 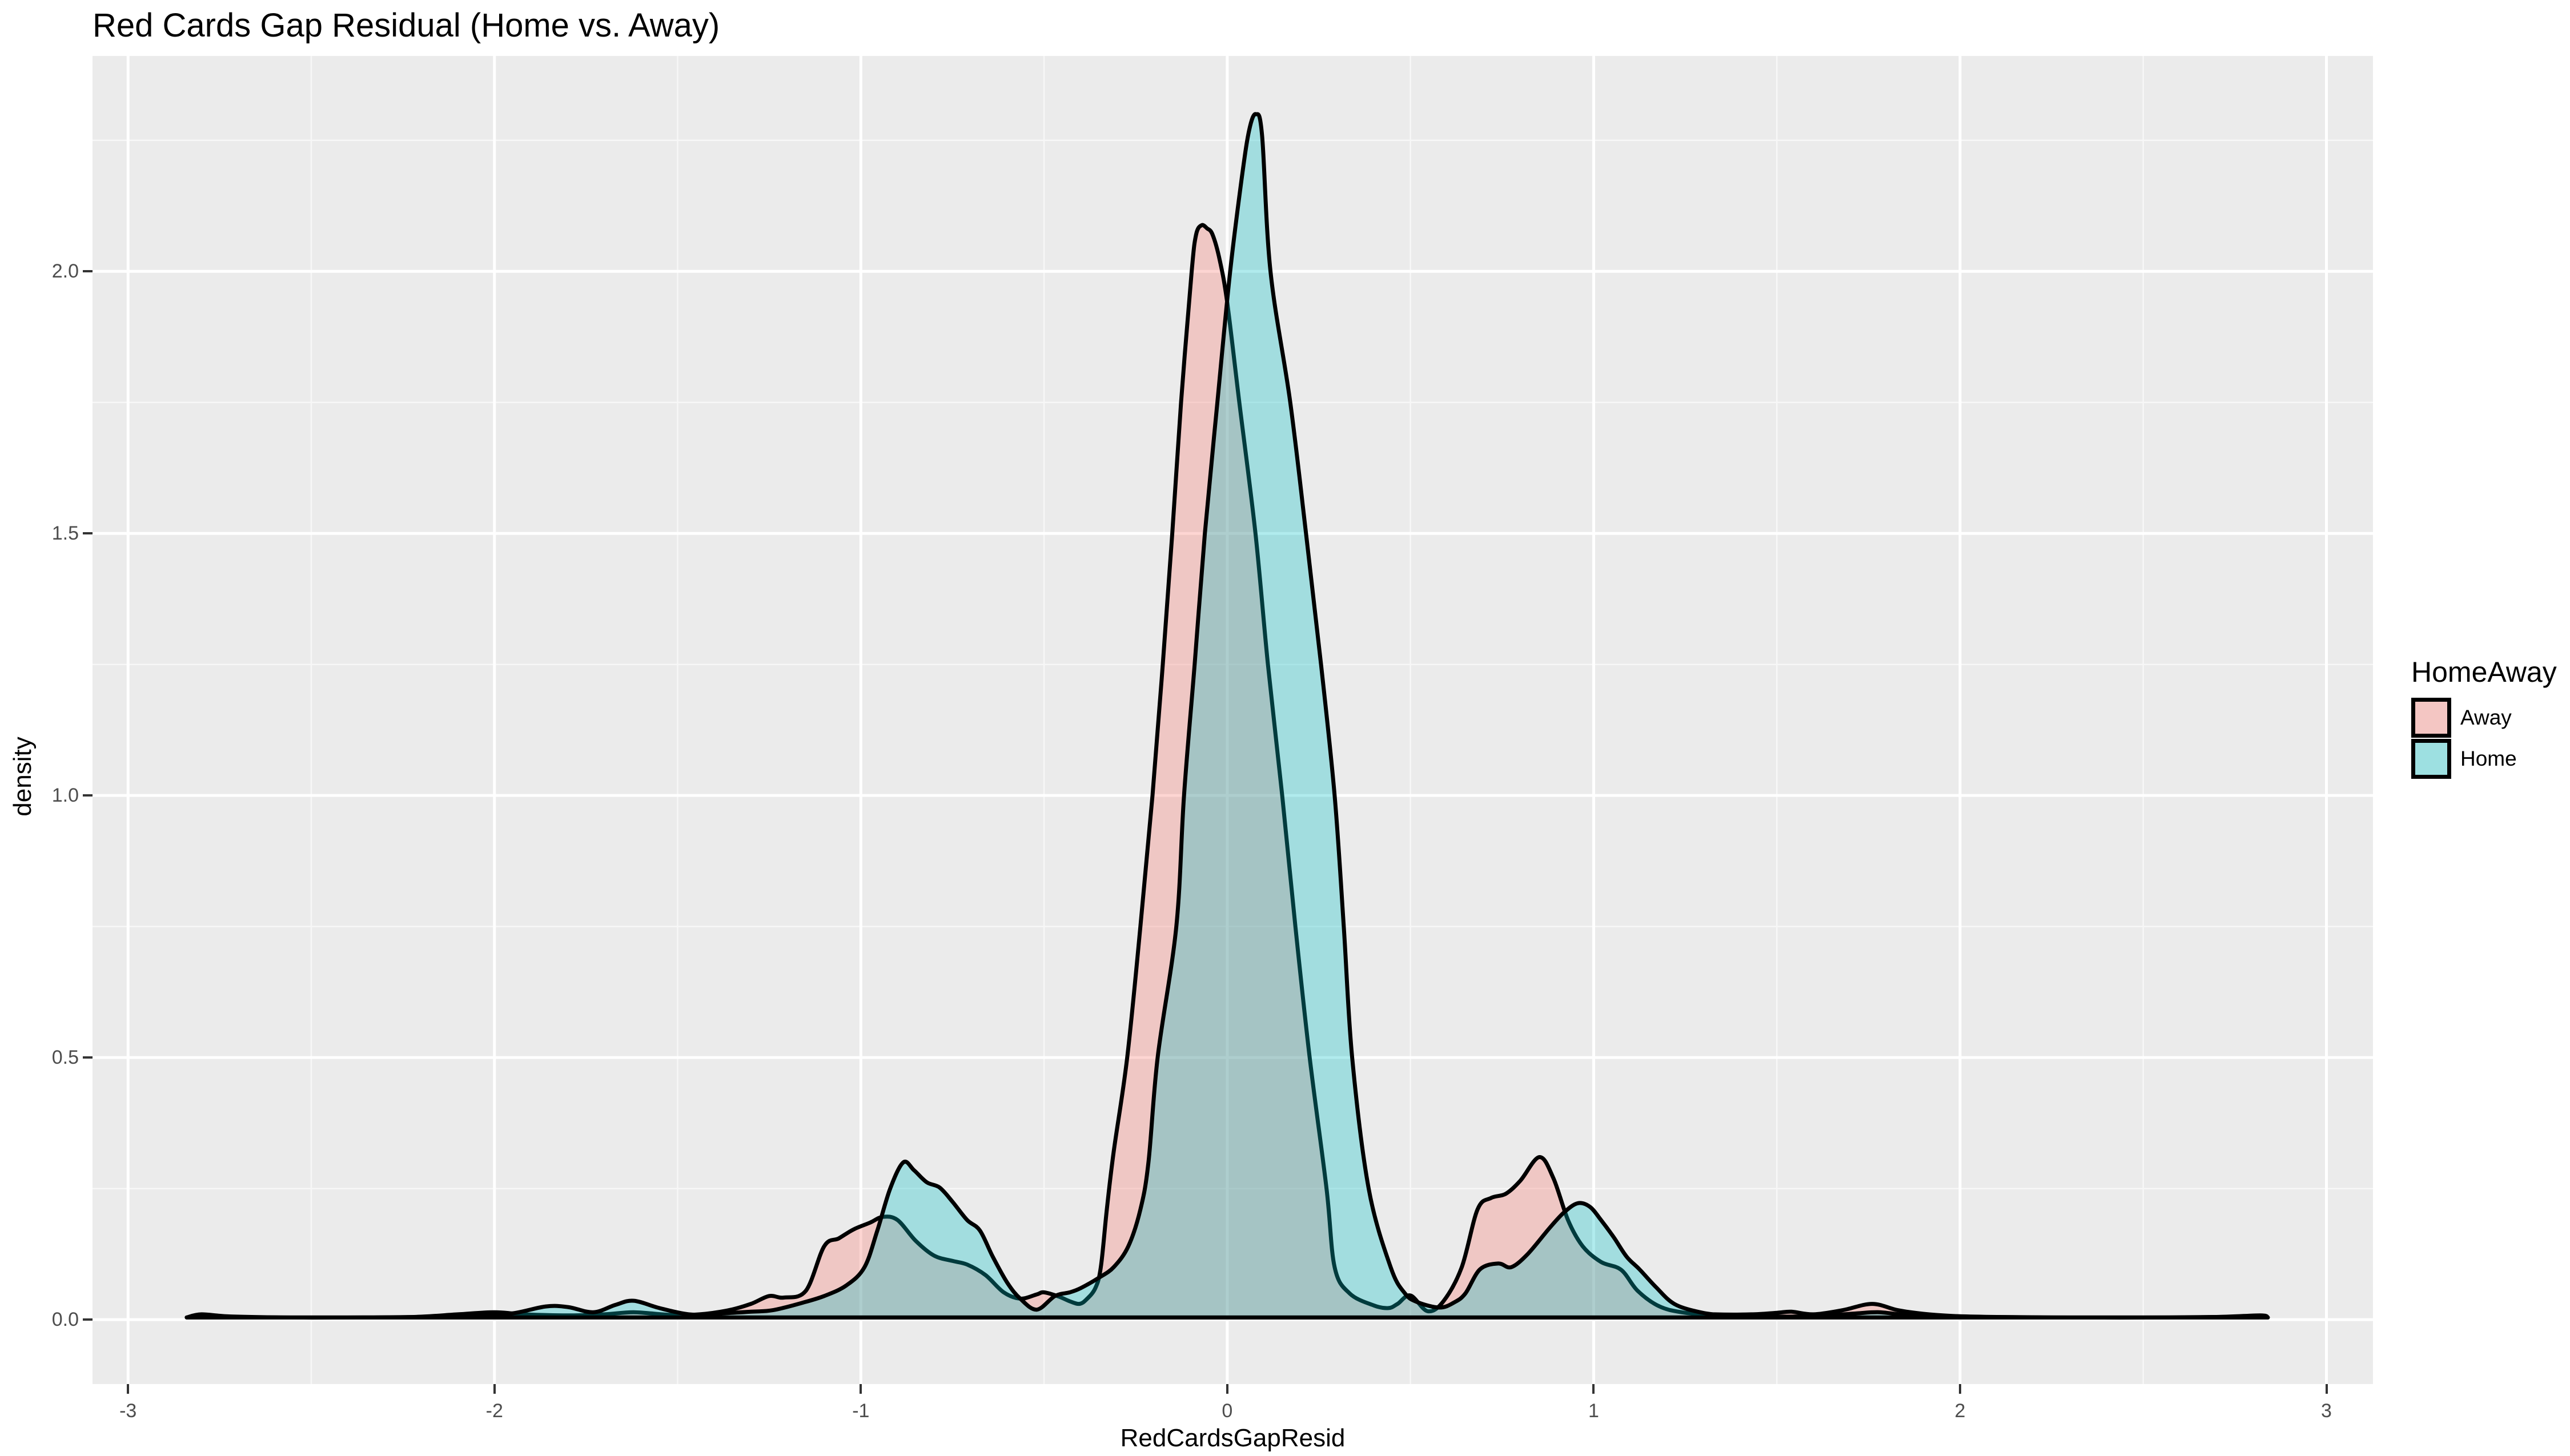 What do you see at coordinates (1233, 1438) in the screenshot?
I see `x-axis-title: RedCardsGapResid` at bounding box center [1233, 1438].